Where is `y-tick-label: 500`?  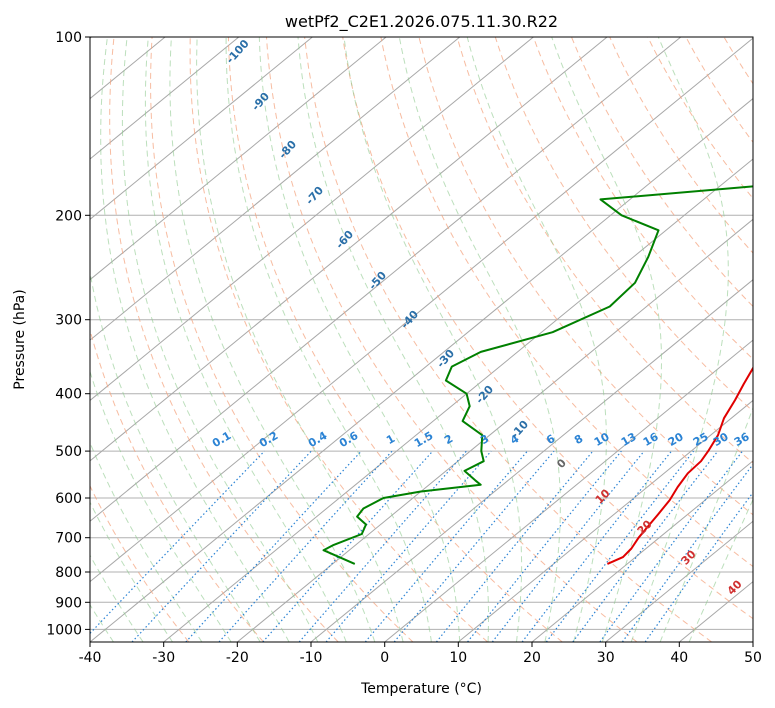
y-tick-label: 500 is located at coordinates (68, 452).